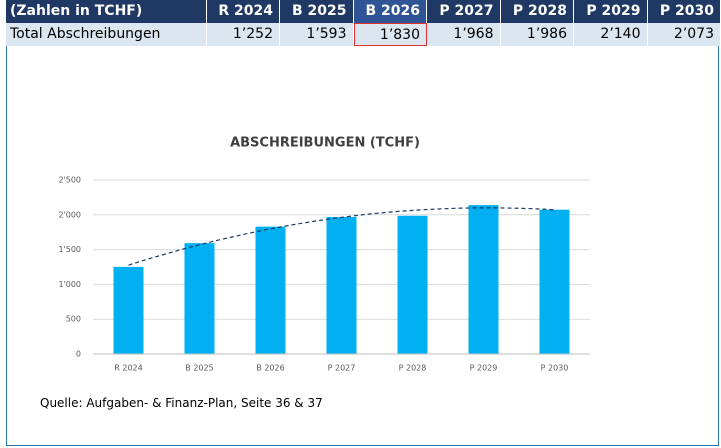 This screenshot has height=448, width=721. I want to click on header-cell: (Zahlen in TCHF), so click(106, 11).